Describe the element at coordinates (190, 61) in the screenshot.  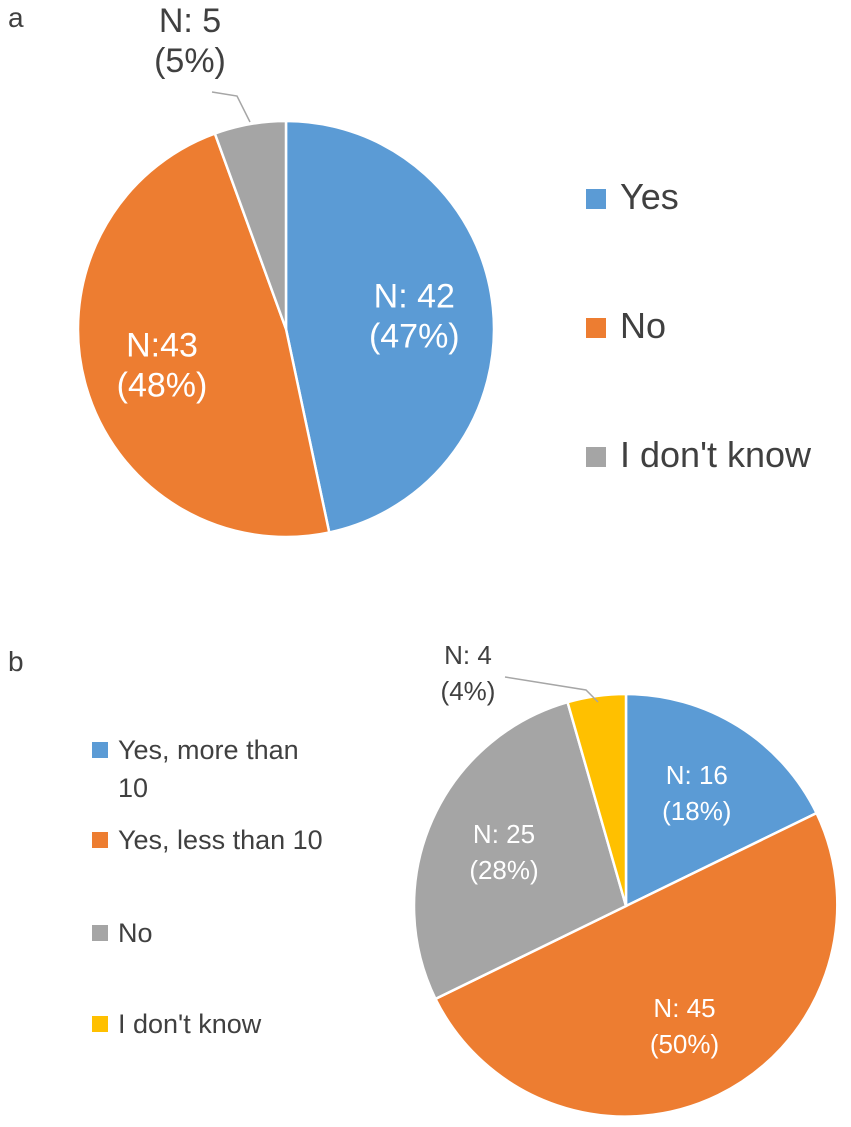
I see `data-label-line: (5%)` at that location.